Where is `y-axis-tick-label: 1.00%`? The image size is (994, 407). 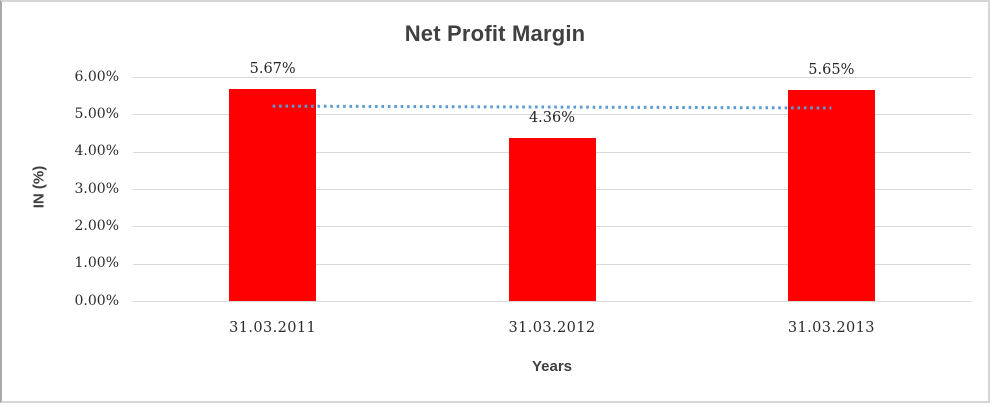
y-axis-tick-label: 1.00% is located at coordinates (96, 263).